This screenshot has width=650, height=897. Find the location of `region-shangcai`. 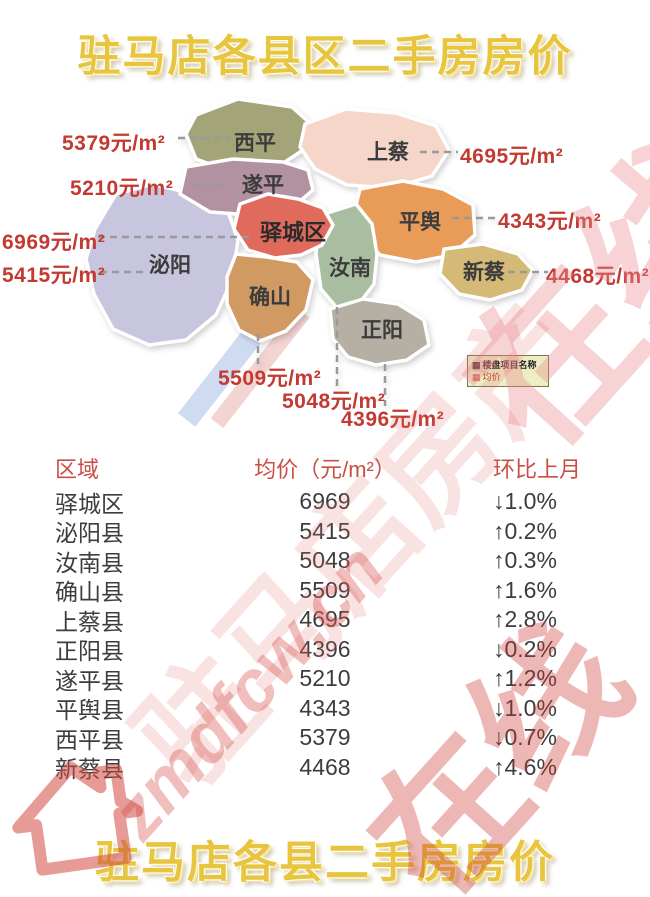

region-shangcai is located at coordinates (374, 148).